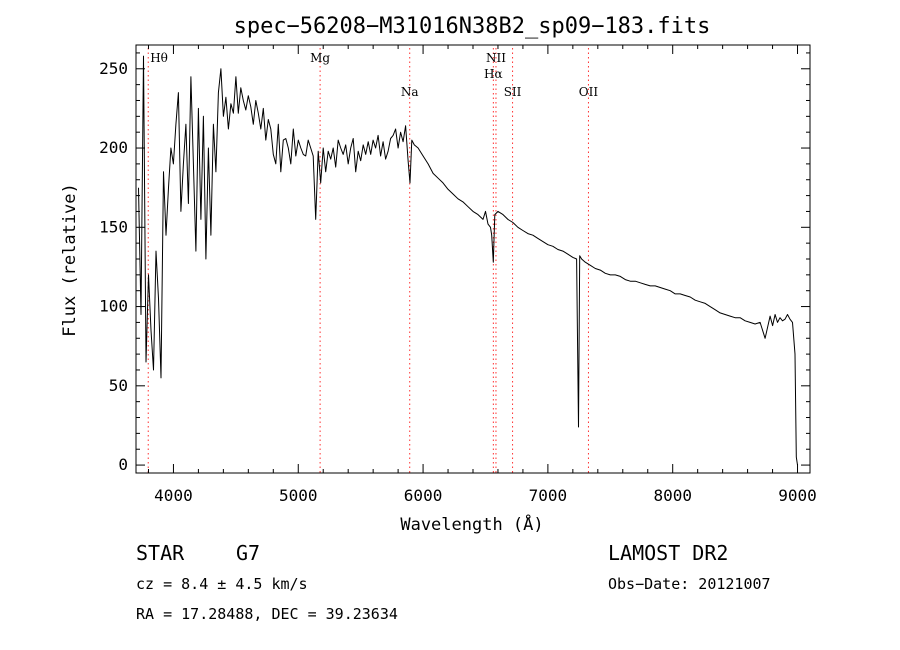  Describe the element at coordinates (548, 495) in the screenshot. I see `x-tick-label: 7000` at that location.